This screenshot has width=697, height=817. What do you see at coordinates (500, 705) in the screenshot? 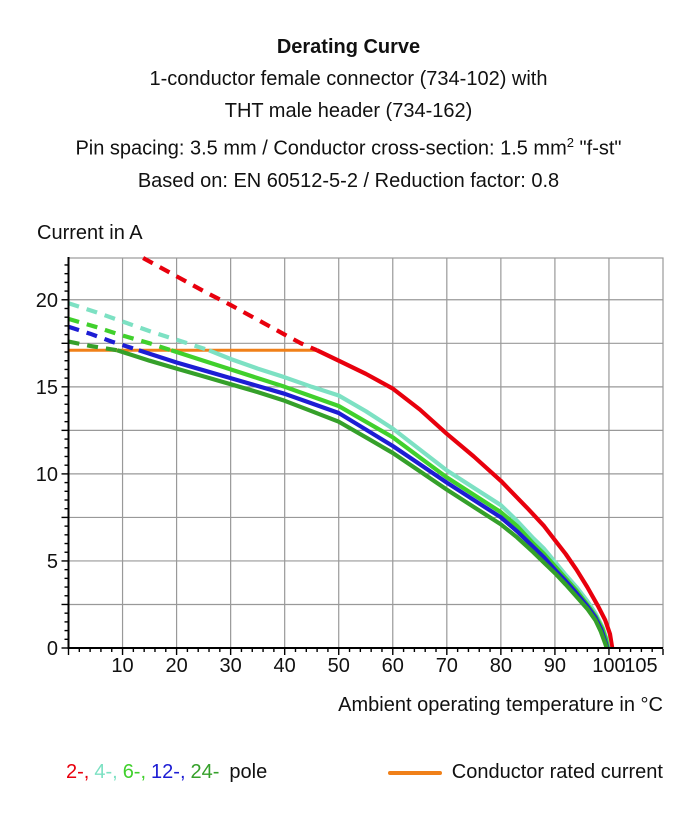
I see `x-axis-title: Ambient operating temperature in °C` at bounding box center [500, 705].